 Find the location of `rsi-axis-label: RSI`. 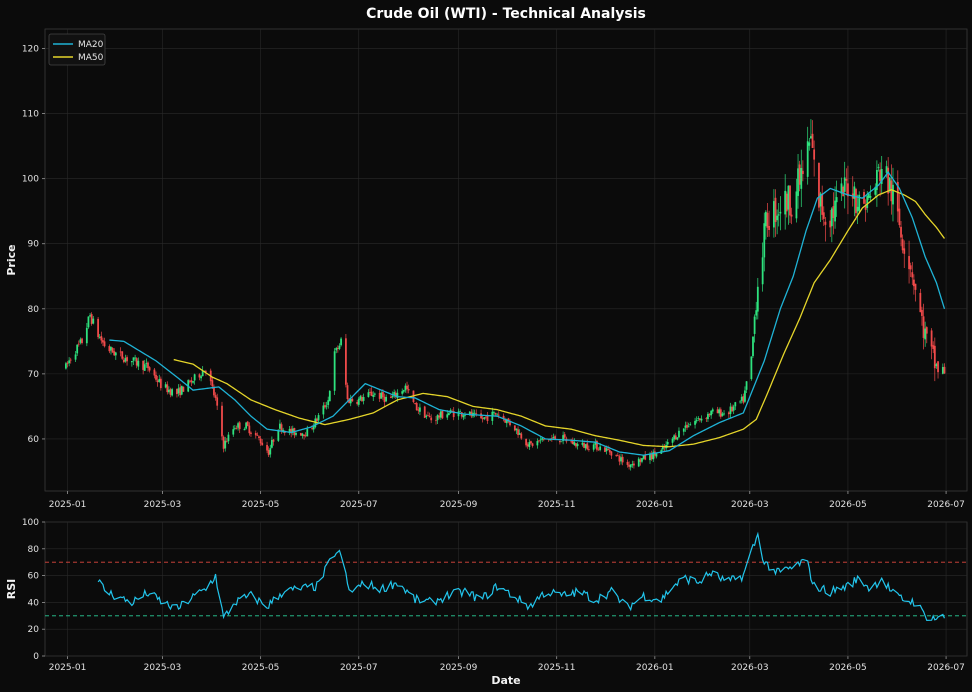

rsi-axis-label: RSI is located at coordinates (11, 589).